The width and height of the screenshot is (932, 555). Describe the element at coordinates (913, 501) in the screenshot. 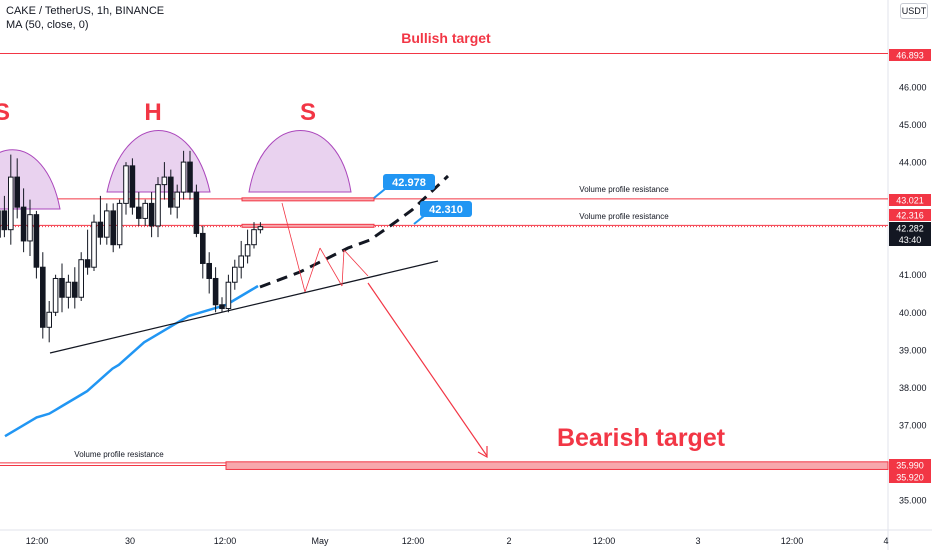

I see `price-tick-label: 35.000` at that location.